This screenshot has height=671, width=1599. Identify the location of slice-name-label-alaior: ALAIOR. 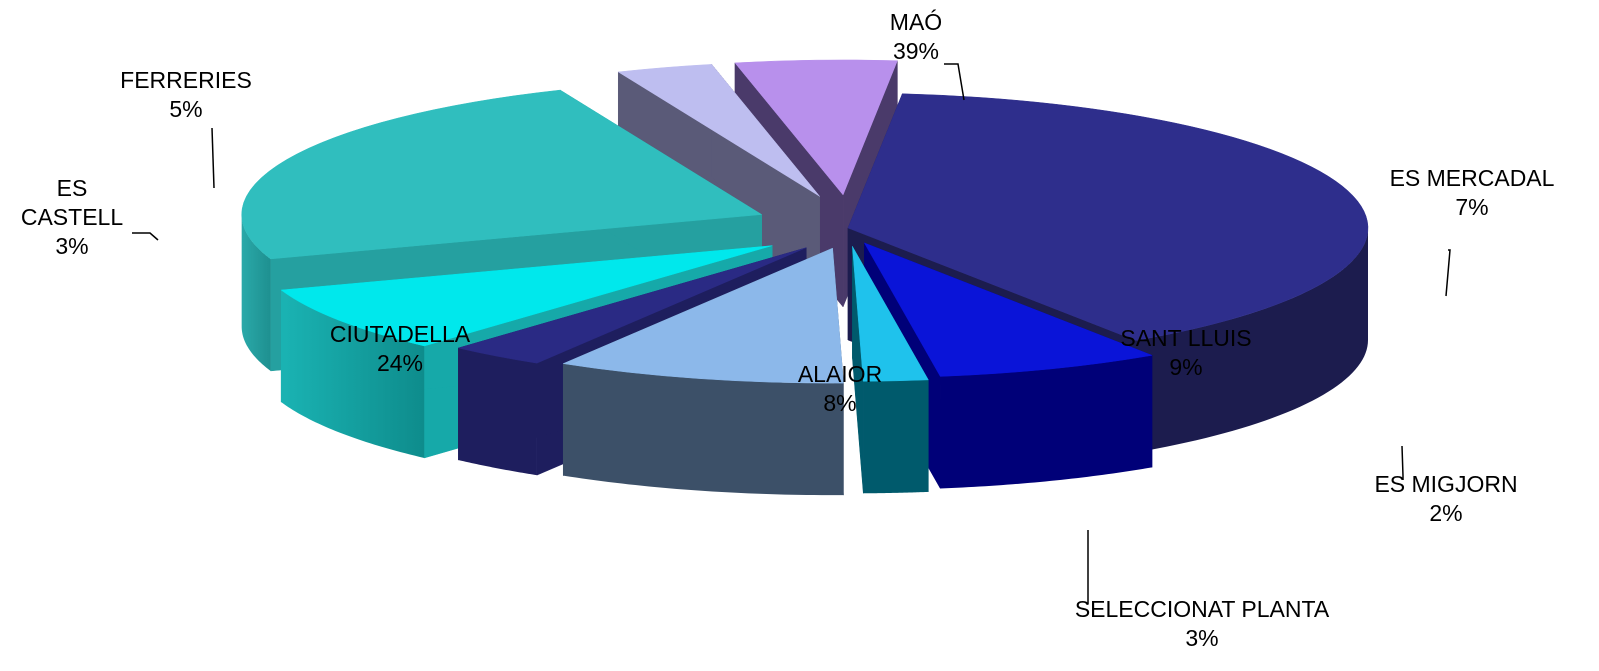
(840, 374).